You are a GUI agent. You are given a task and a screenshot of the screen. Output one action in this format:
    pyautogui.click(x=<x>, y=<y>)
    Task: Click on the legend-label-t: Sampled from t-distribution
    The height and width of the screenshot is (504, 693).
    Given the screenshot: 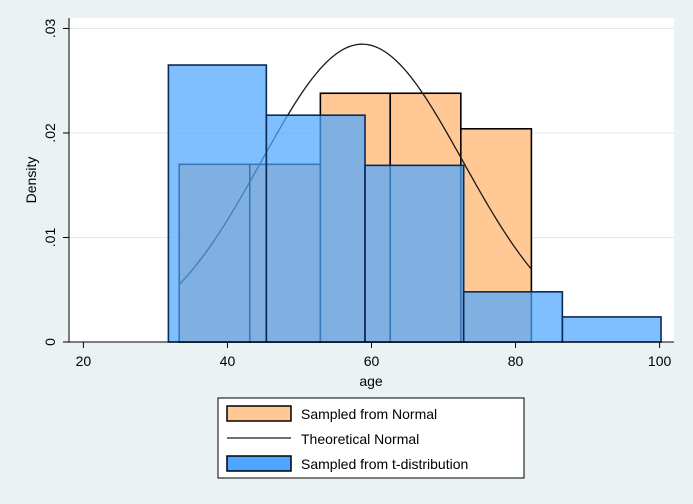 What is the action you would take?
    pyautogui.click(x=384, y=464)
    